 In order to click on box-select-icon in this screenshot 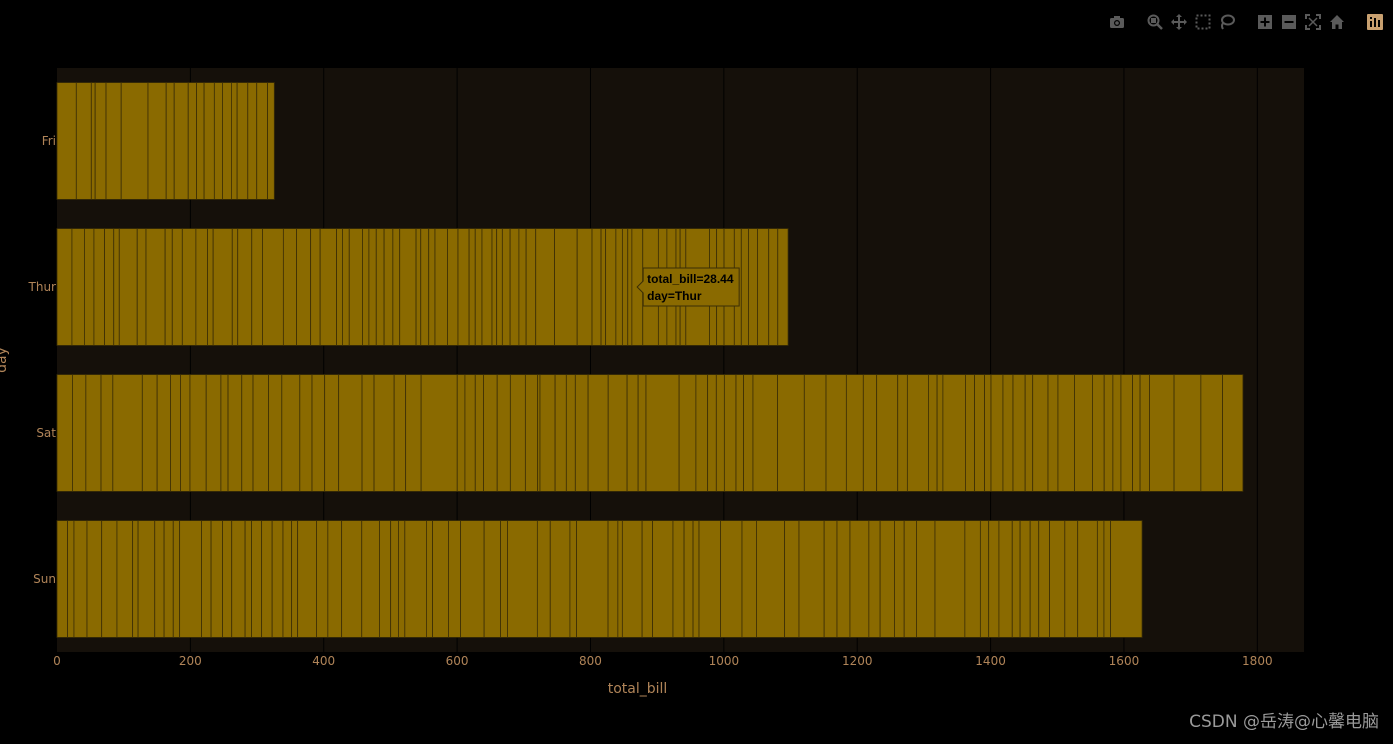, I will do `click(1203, 22)`.